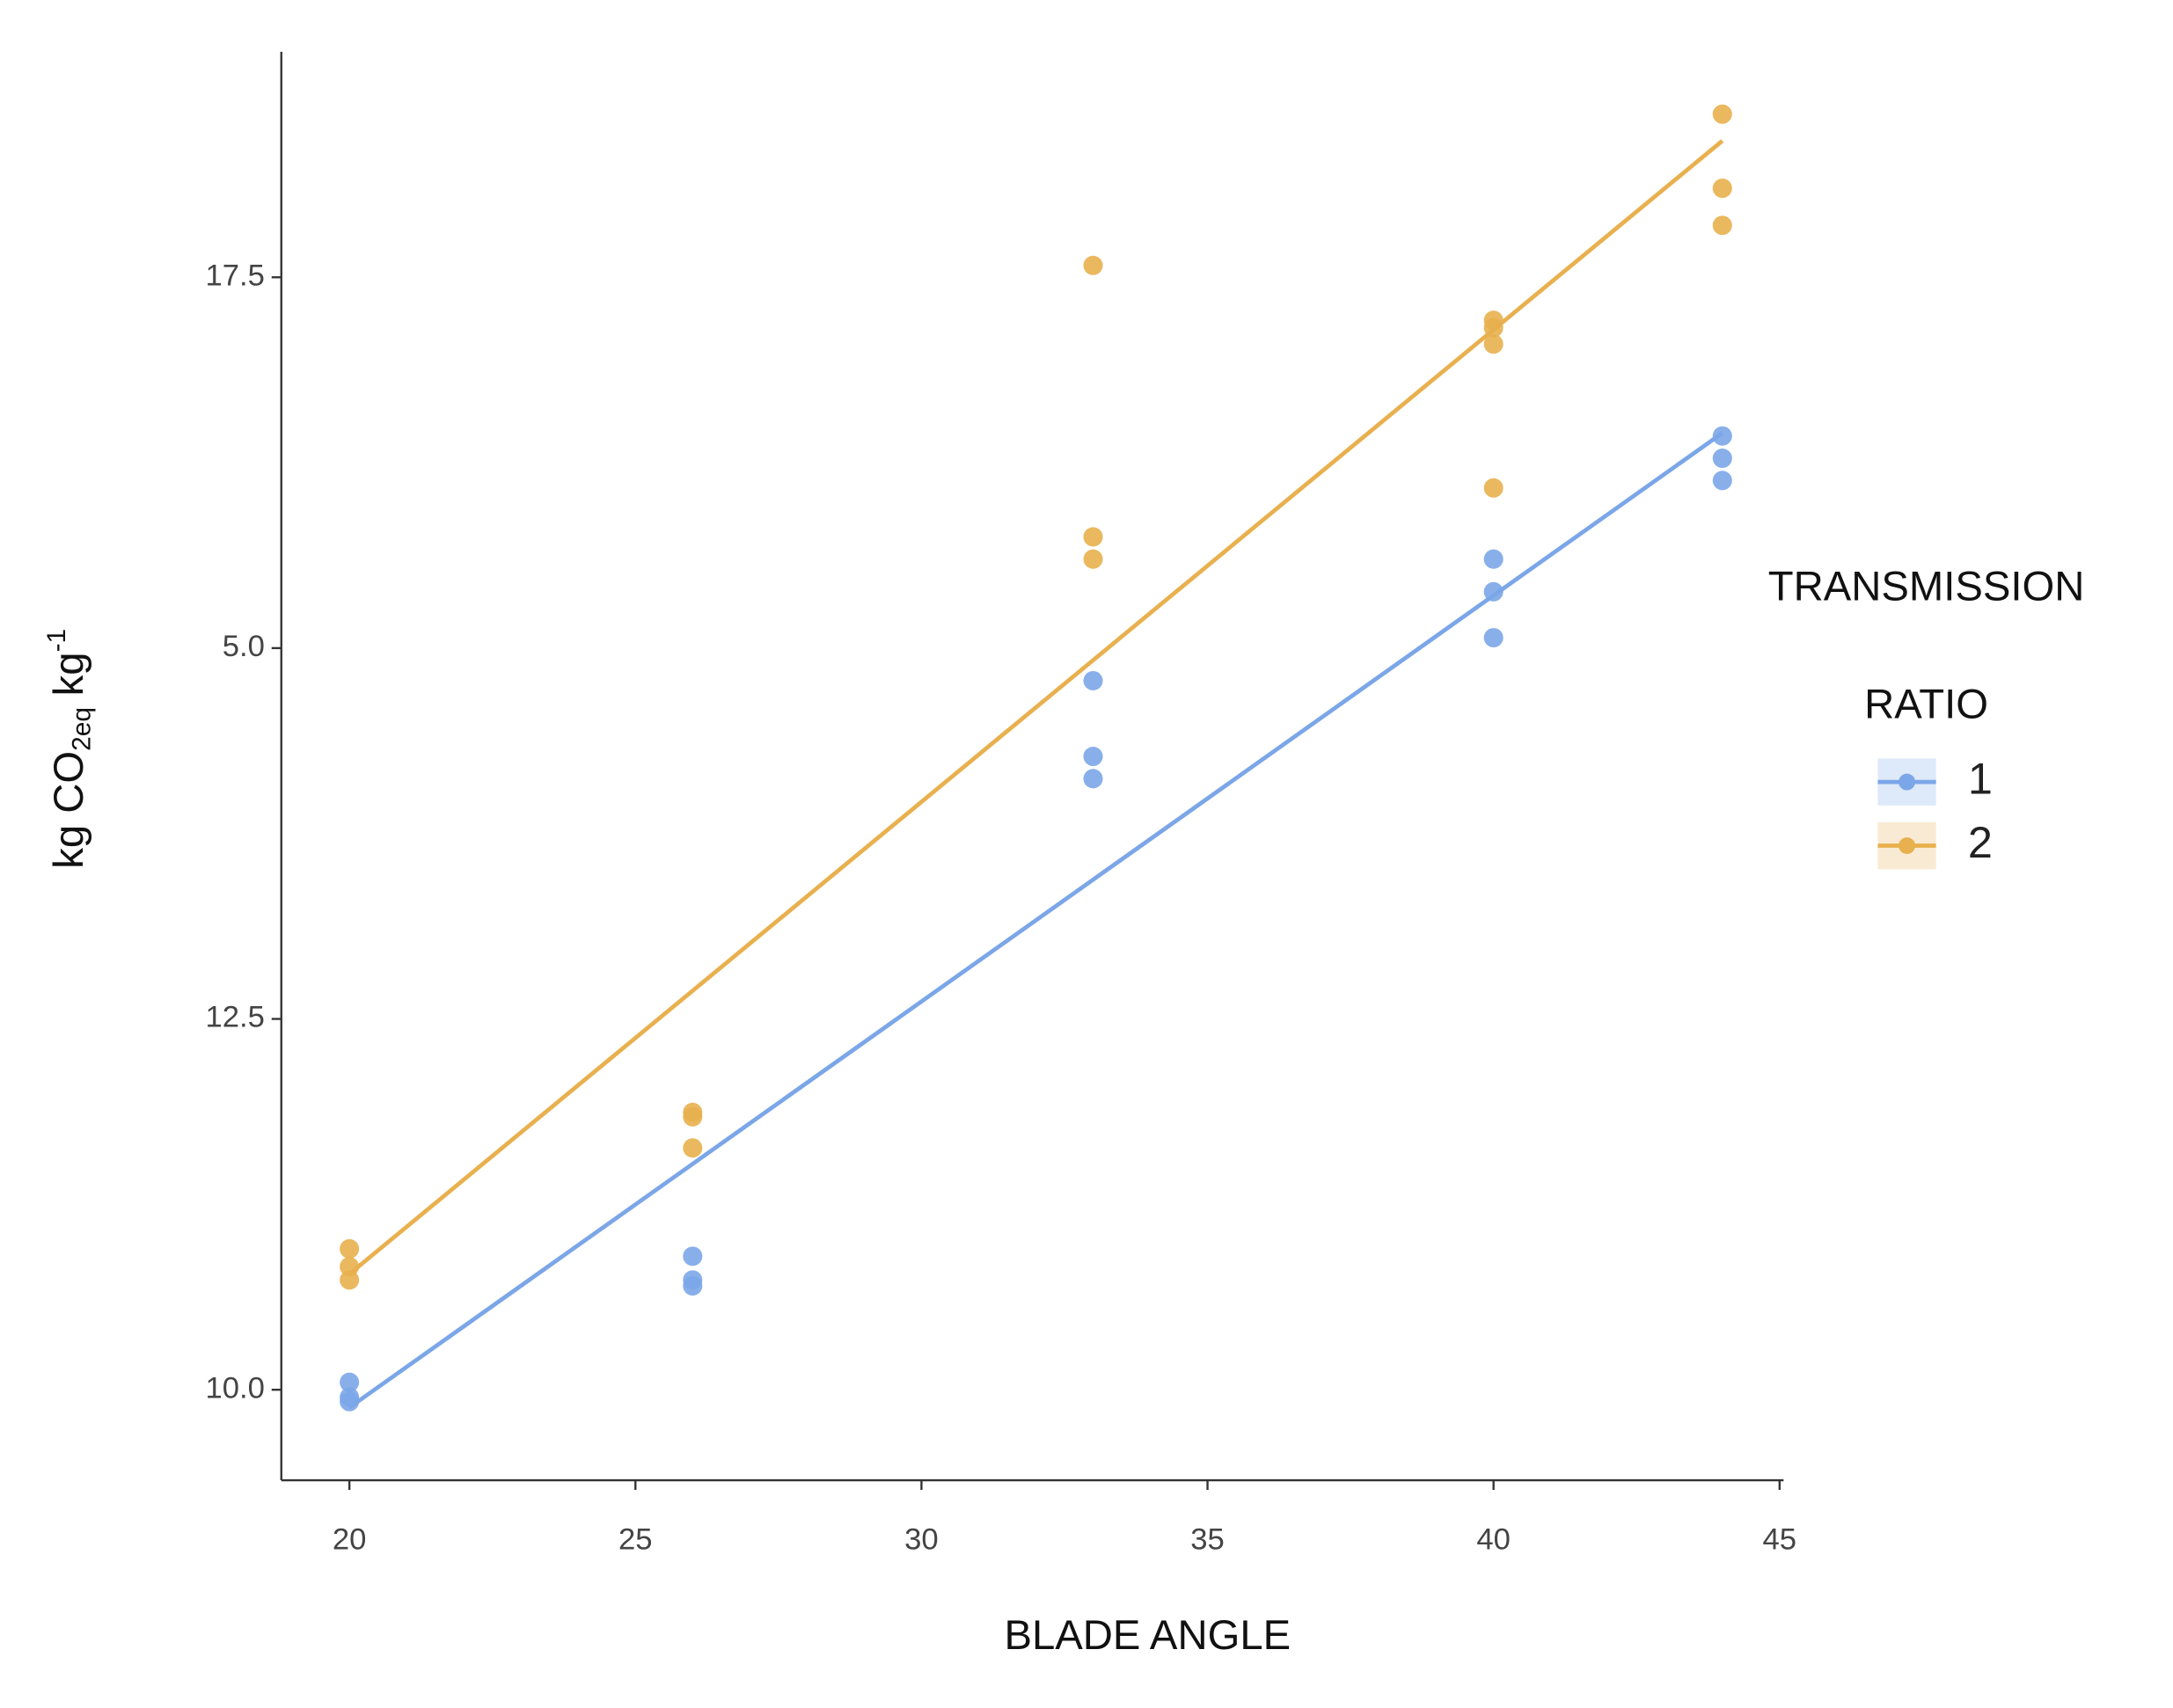 The width and height of the screenshot is (2173, 1708). I want to click on x-axis-title: BLADE ANGLE, so click(1147, 1636).